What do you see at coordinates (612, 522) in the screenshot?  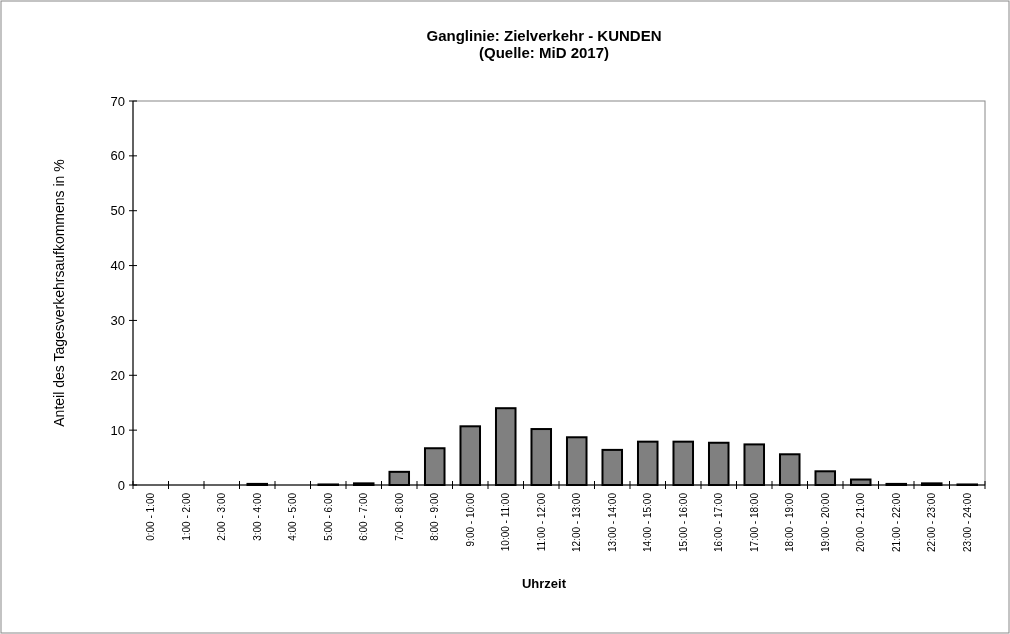 I see `x-tick-label: 13:00 - 14:00` at bounding box center [612, 522].